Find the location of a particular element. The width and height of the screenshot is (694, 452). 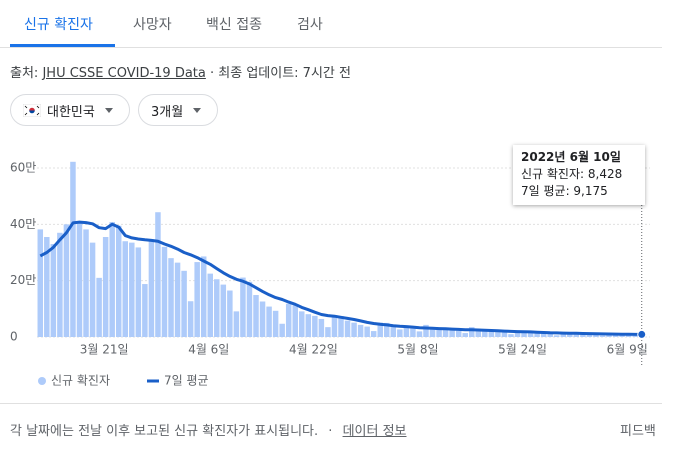

flag-icon is located at coordinates (32, 110).